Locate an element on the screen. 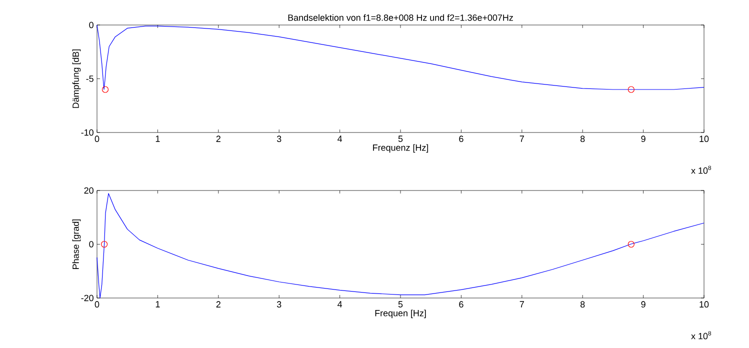 This screenshot has height=348, width=749. x-axis-title: Frequenz [Hz] is located at coordinates (400, 148).